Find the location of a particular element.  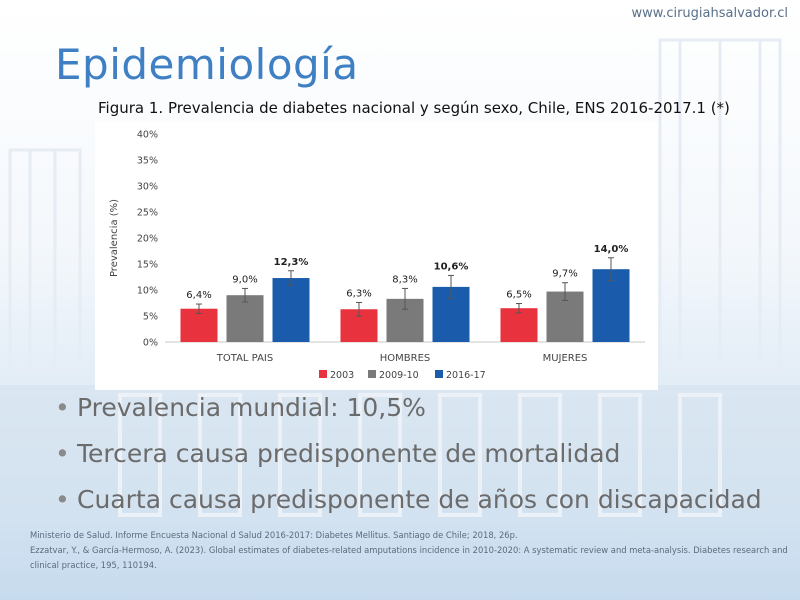

data-label: 9,0% is located at coordinates (244, 279).